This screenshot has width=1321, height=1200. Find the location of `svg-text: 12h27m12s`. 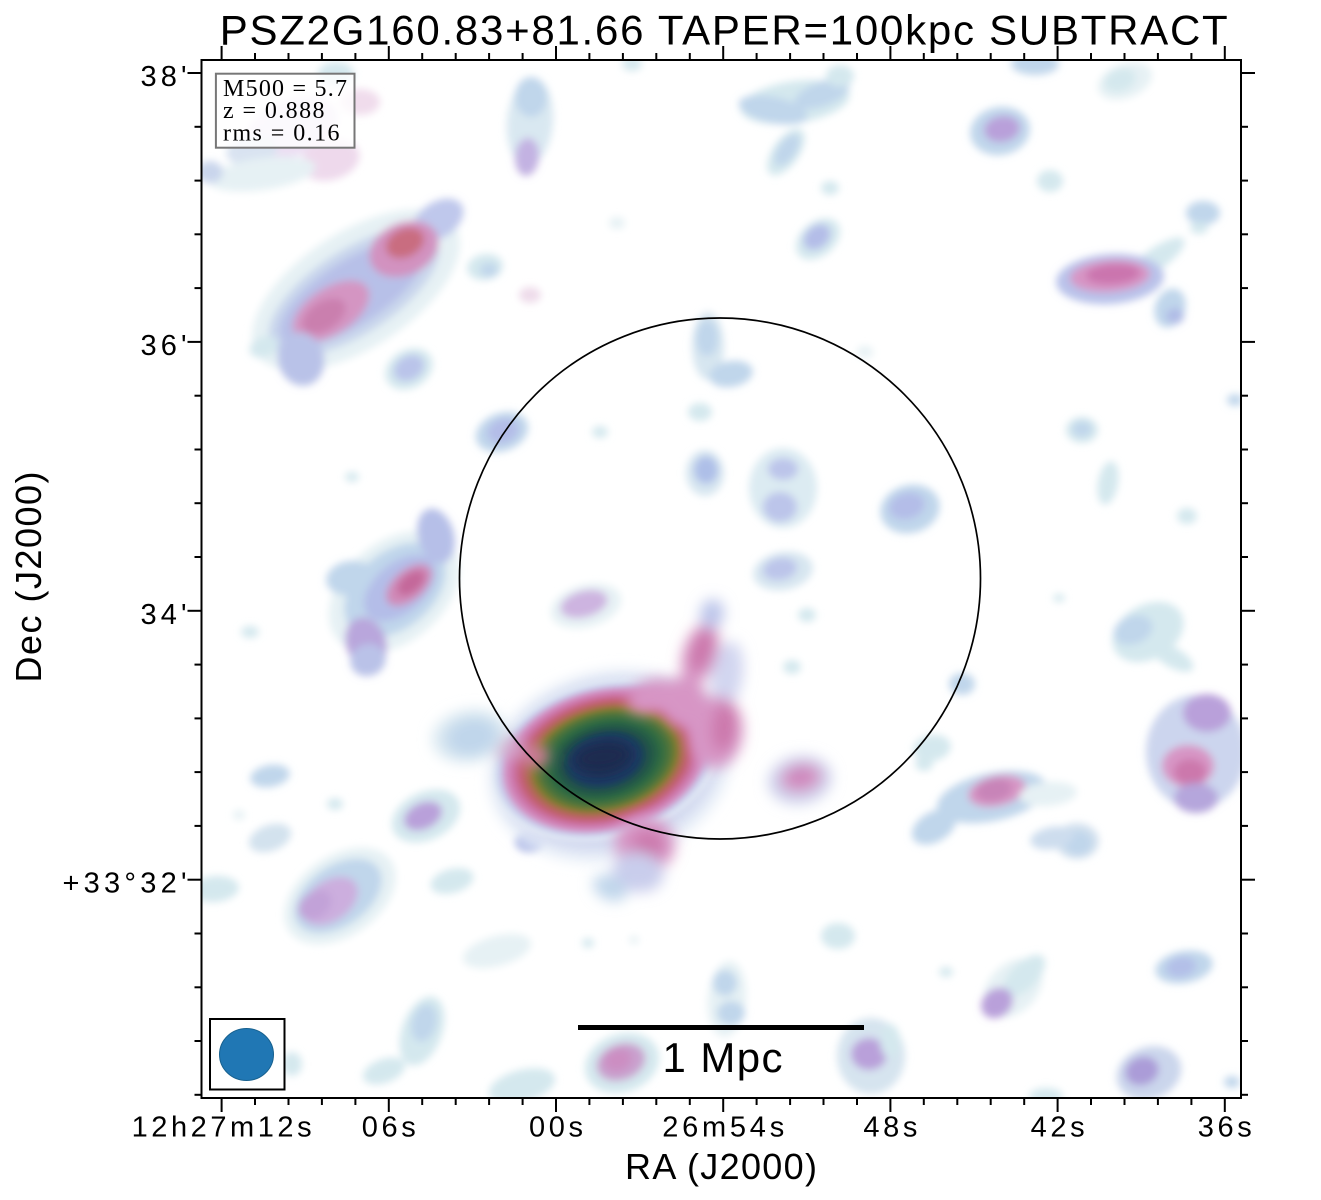

svg-text: 12h27m12s is located at coordinates (222, 1128).